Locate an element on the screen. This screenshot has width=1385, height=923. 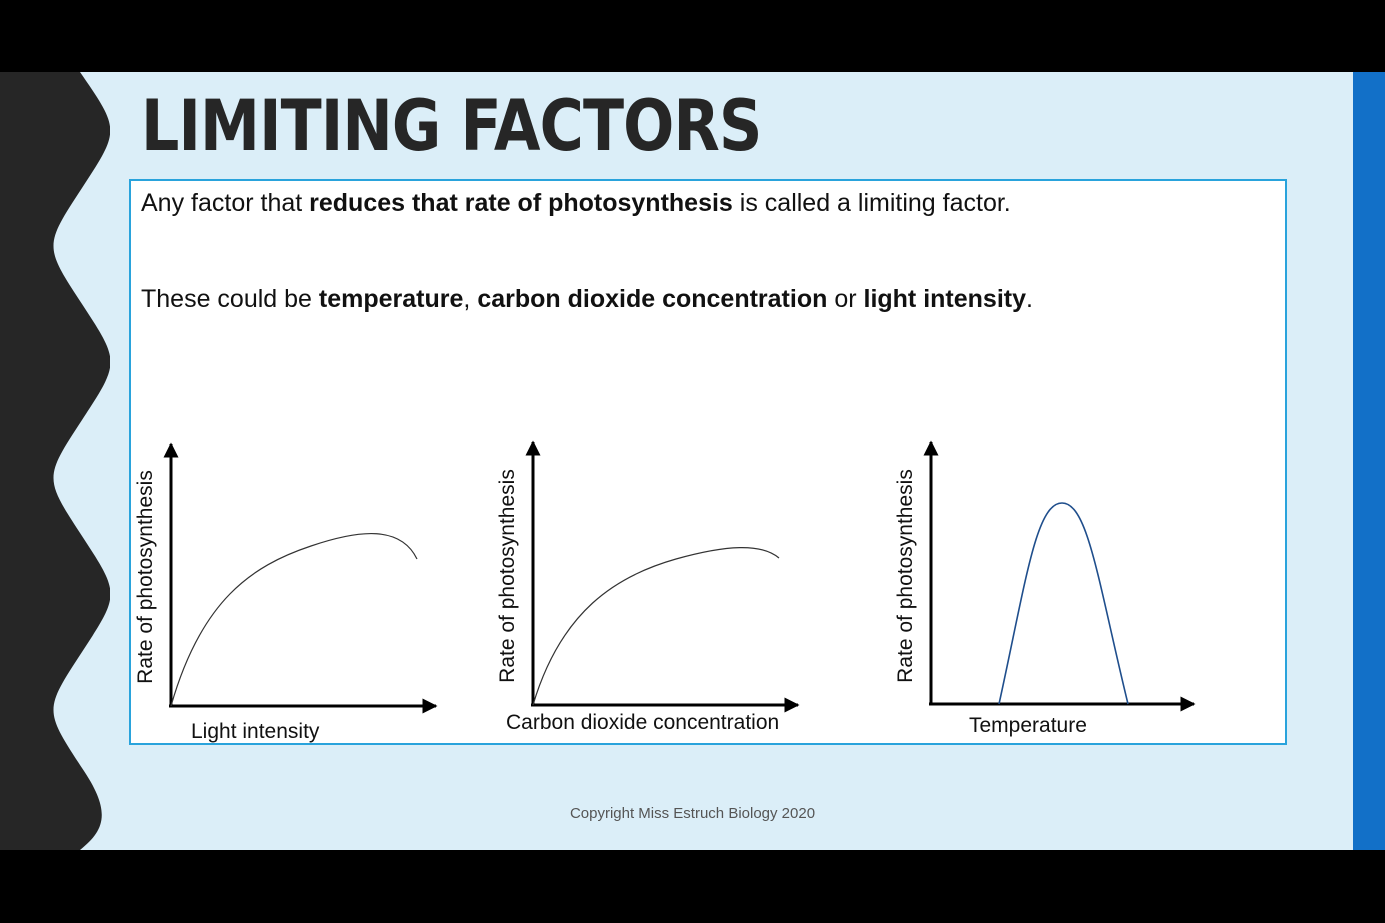
graph-temperature: Rate of photosynthesis Temperature is located at coordinates (1045, 588).